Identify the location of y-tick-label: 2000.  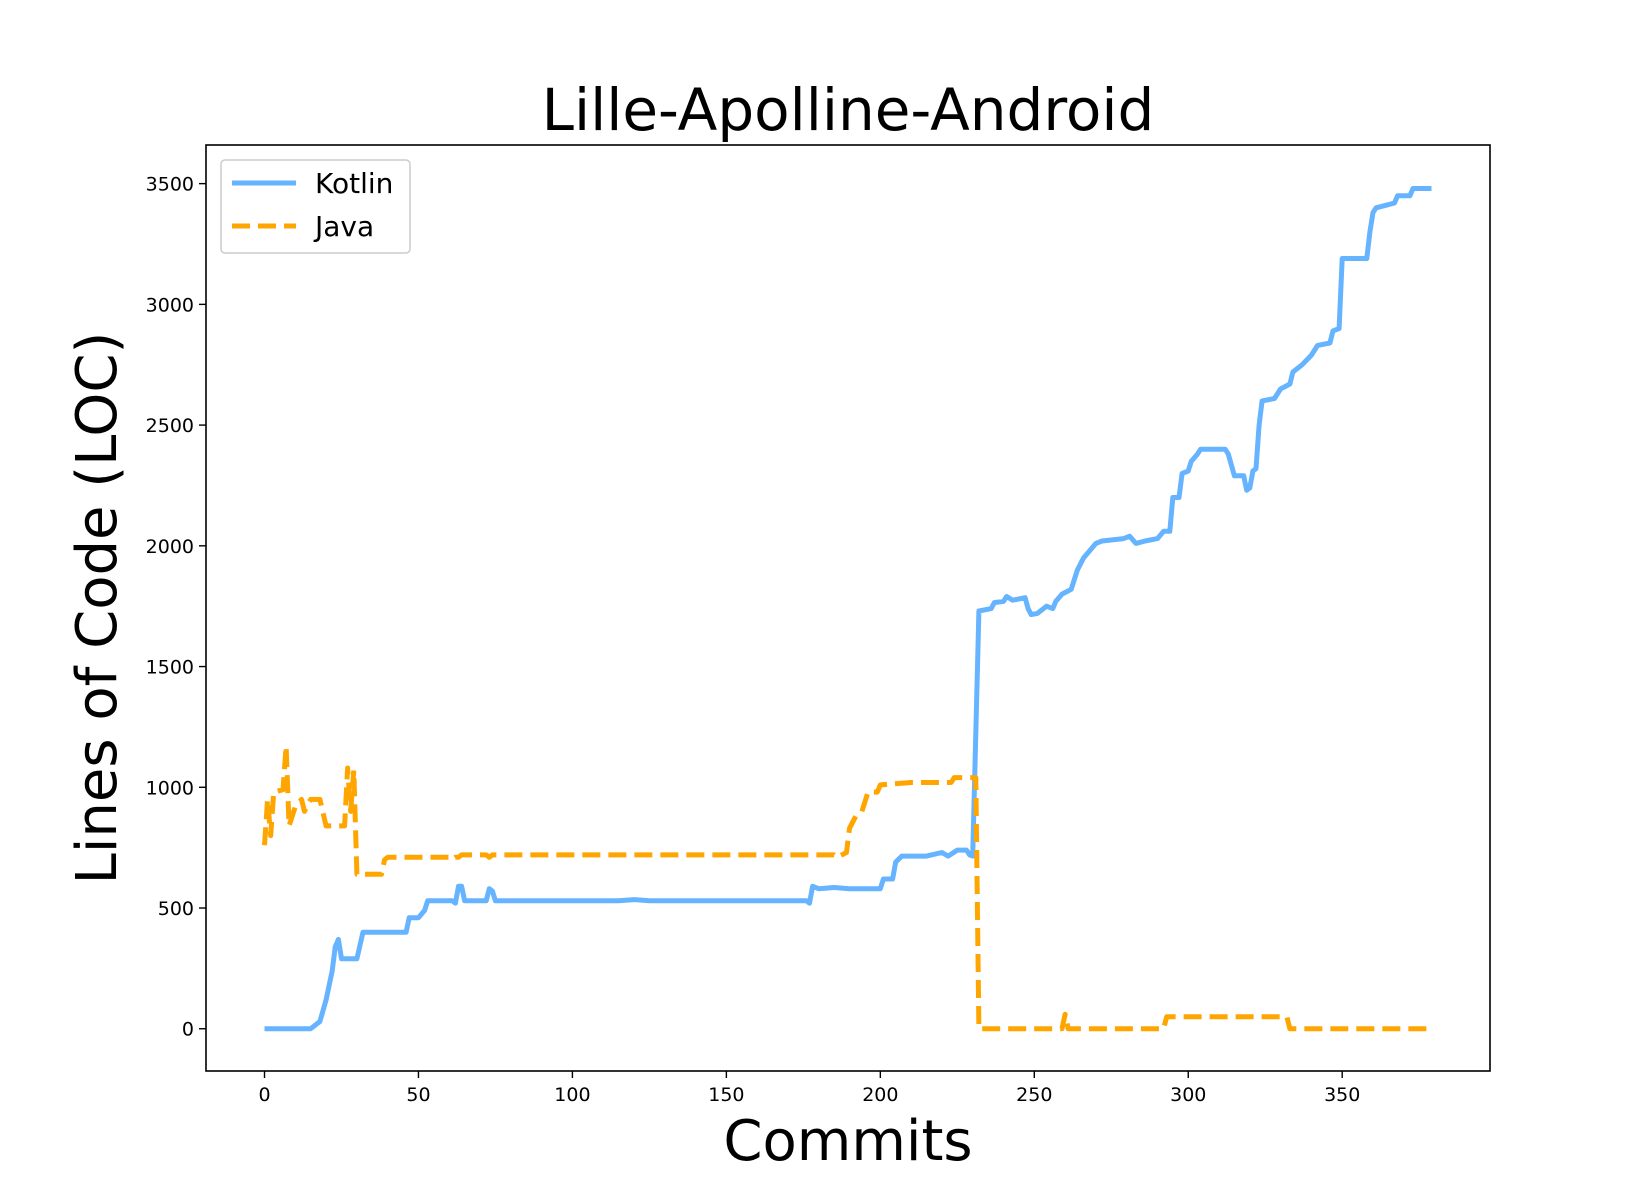
(170, 547).